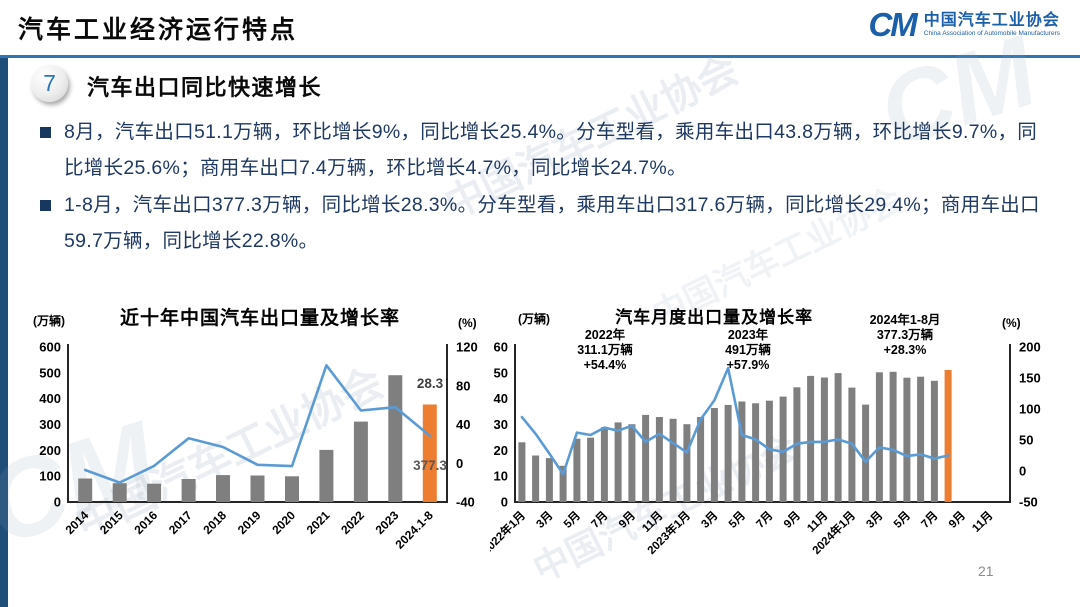  Describe the element at coordinates (991, 20) in the screenshot. I see `caam-logo-name-cn: 中国汽车工业协会` at that location.